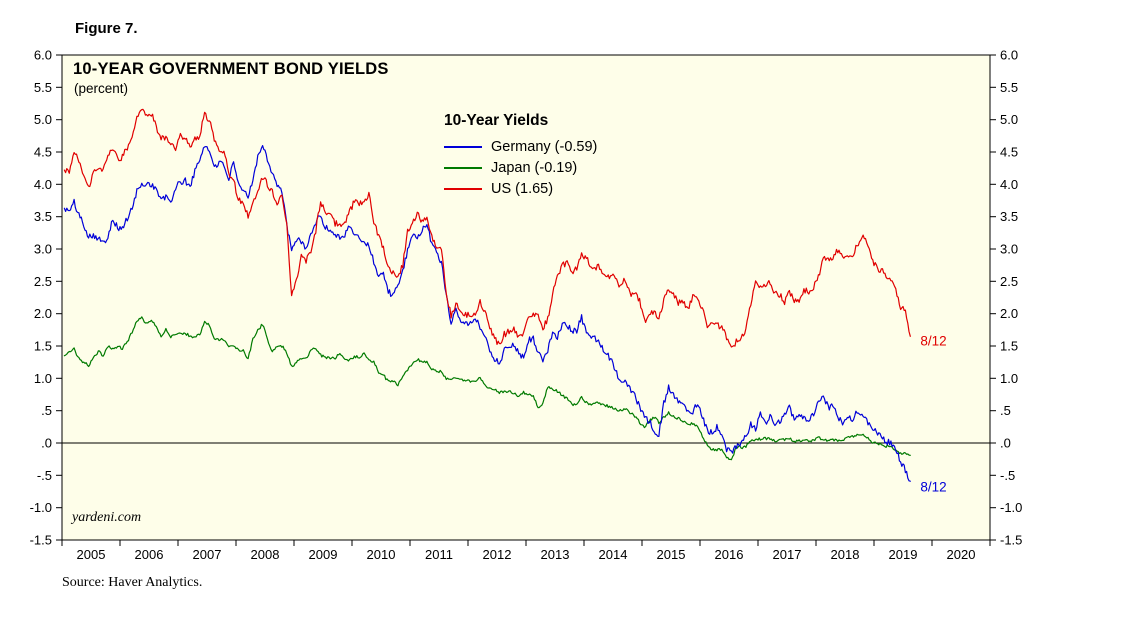  What do you see at coordinates (43, 184) in the screenshot?
I see `y-axis-label-left: 4.0` at bounding box center [43, 184].